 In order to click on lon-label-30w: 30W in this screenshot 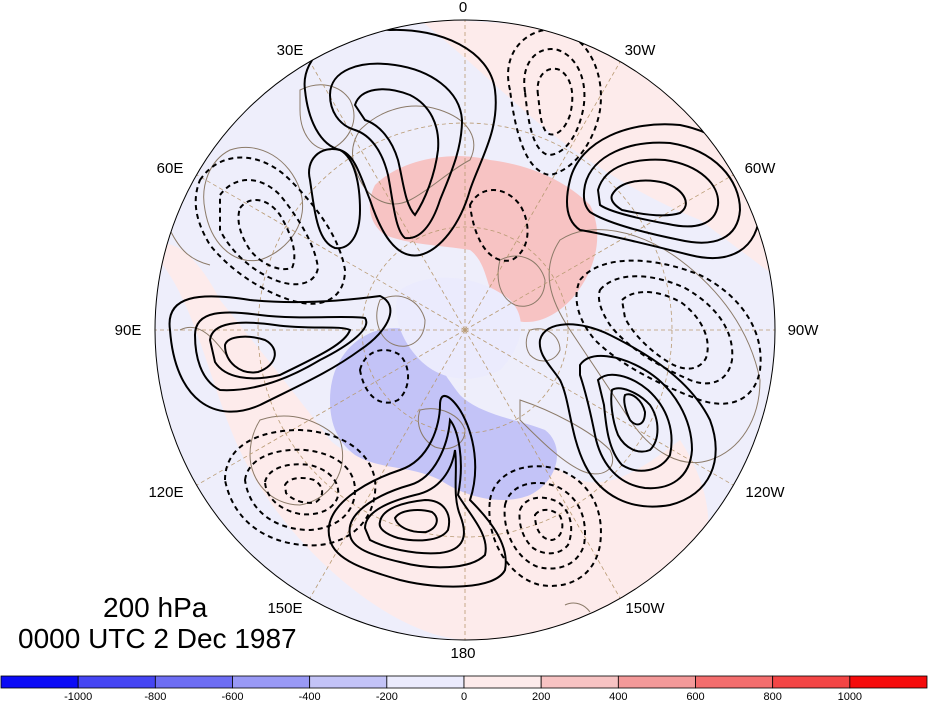, I will do `click(641, 50)`.